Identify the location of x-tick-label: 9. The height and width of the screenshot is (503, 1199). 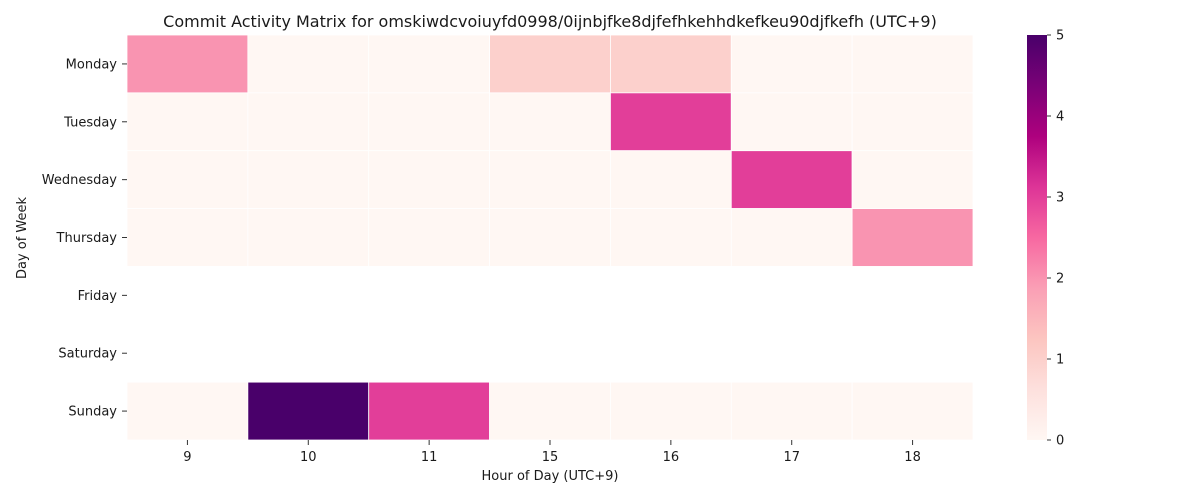
(187, 457).